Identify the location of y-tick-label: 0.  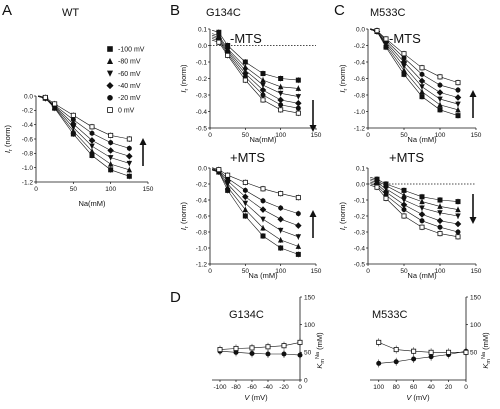
(306, 380).